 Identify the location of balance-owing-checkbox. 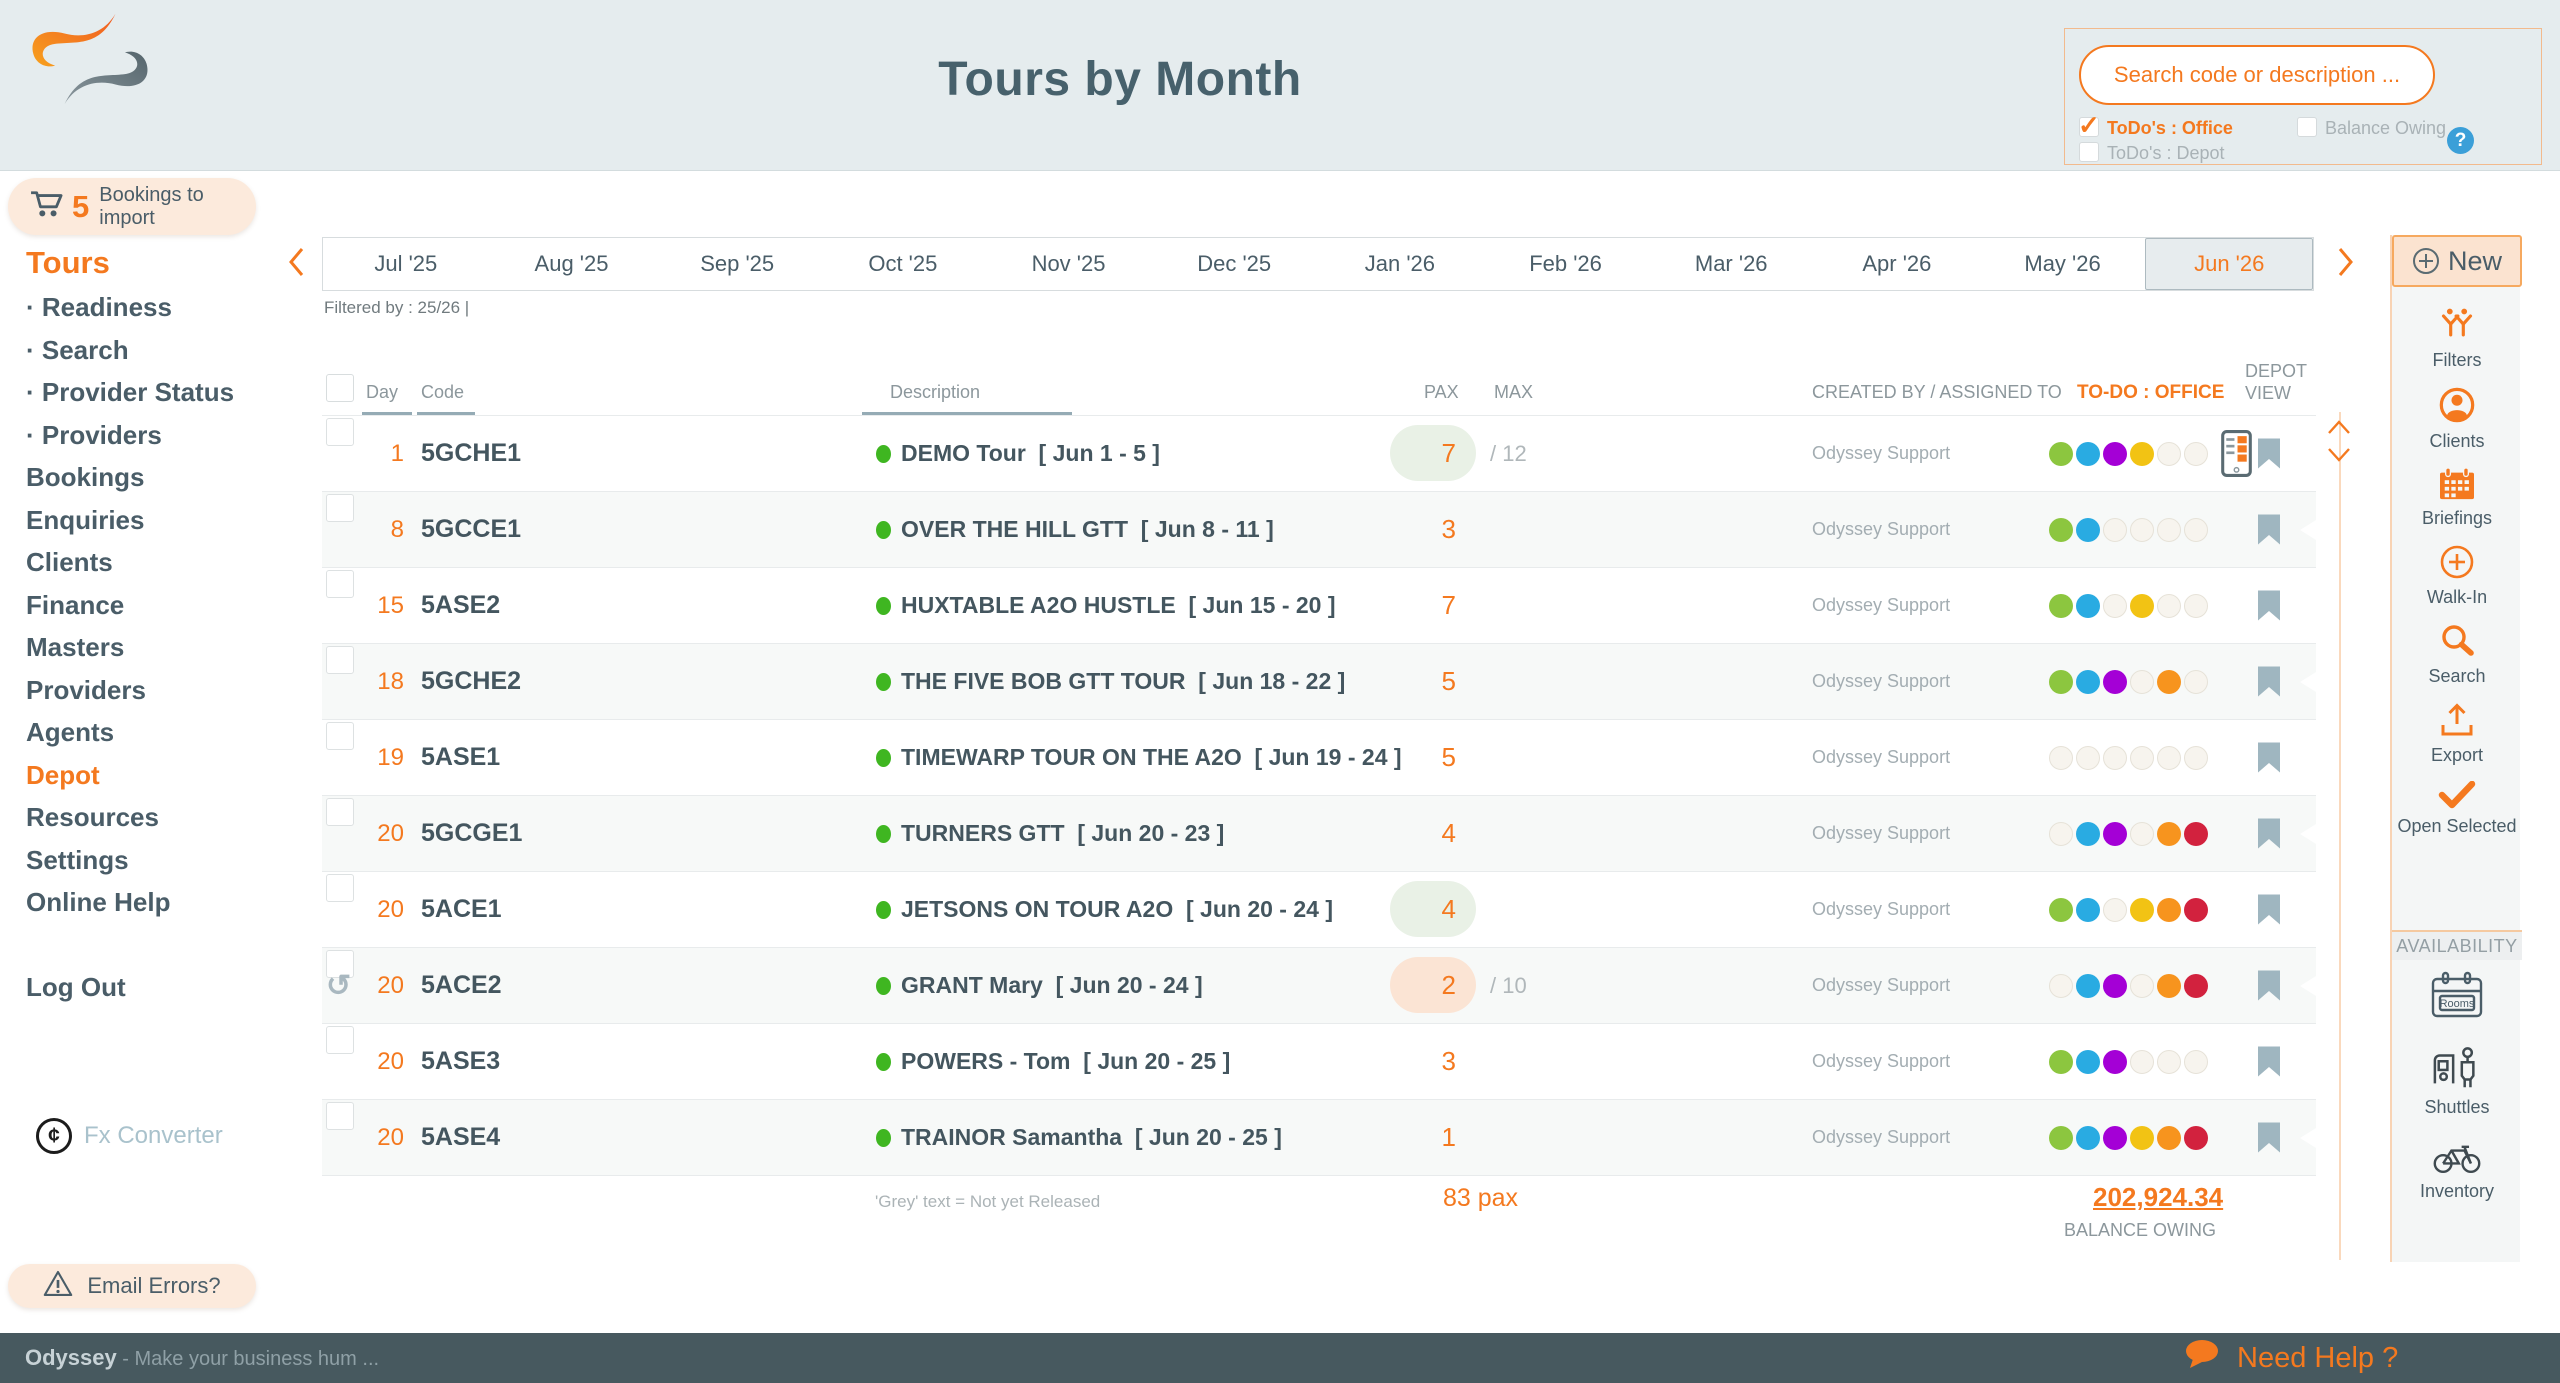
(2307, 127).